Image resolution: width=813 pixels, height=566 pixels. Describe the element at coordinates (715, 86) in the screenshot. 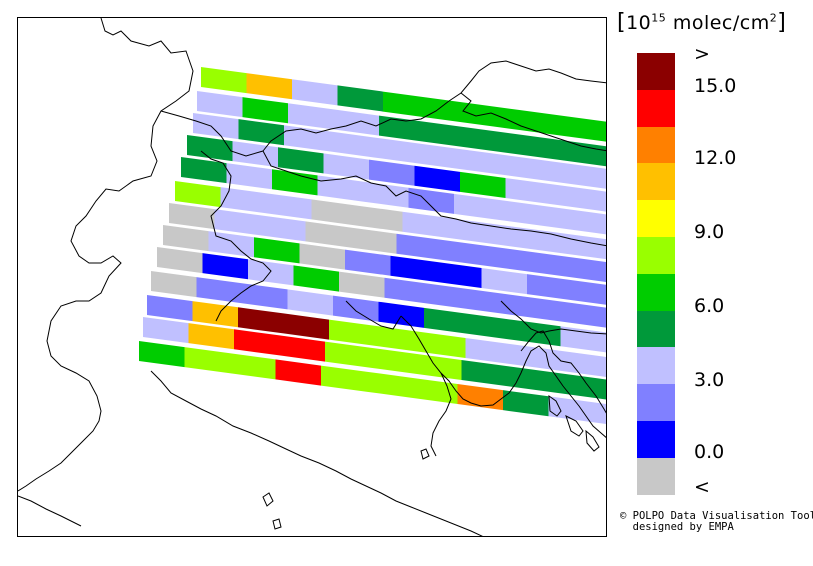

I see `colorbar-tick-label: 15.0` at that location.